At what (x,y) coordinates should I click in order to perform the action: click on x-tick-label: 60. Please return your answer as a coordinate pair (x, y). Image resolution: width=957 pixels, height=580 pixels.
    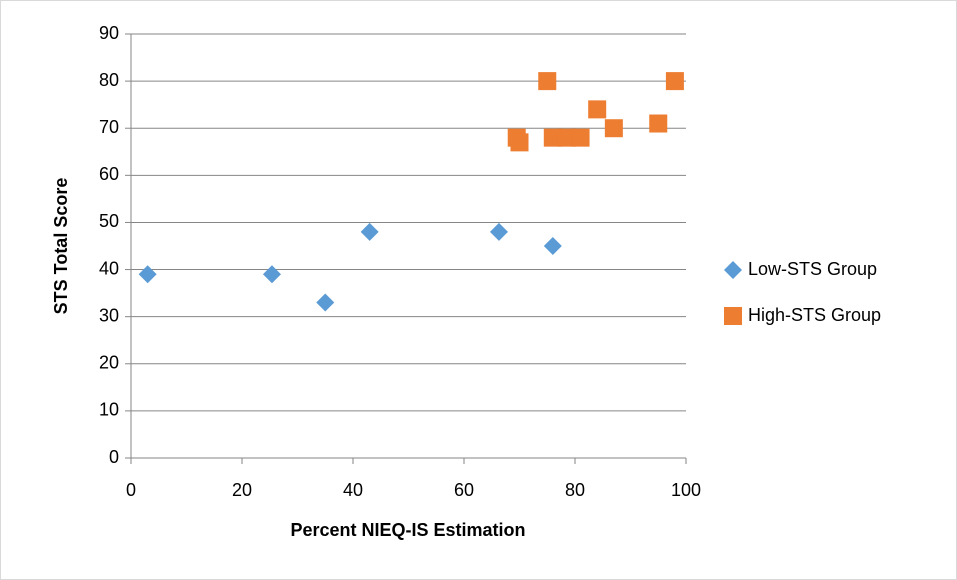
    Looking at the image, I should click on (464, 490).